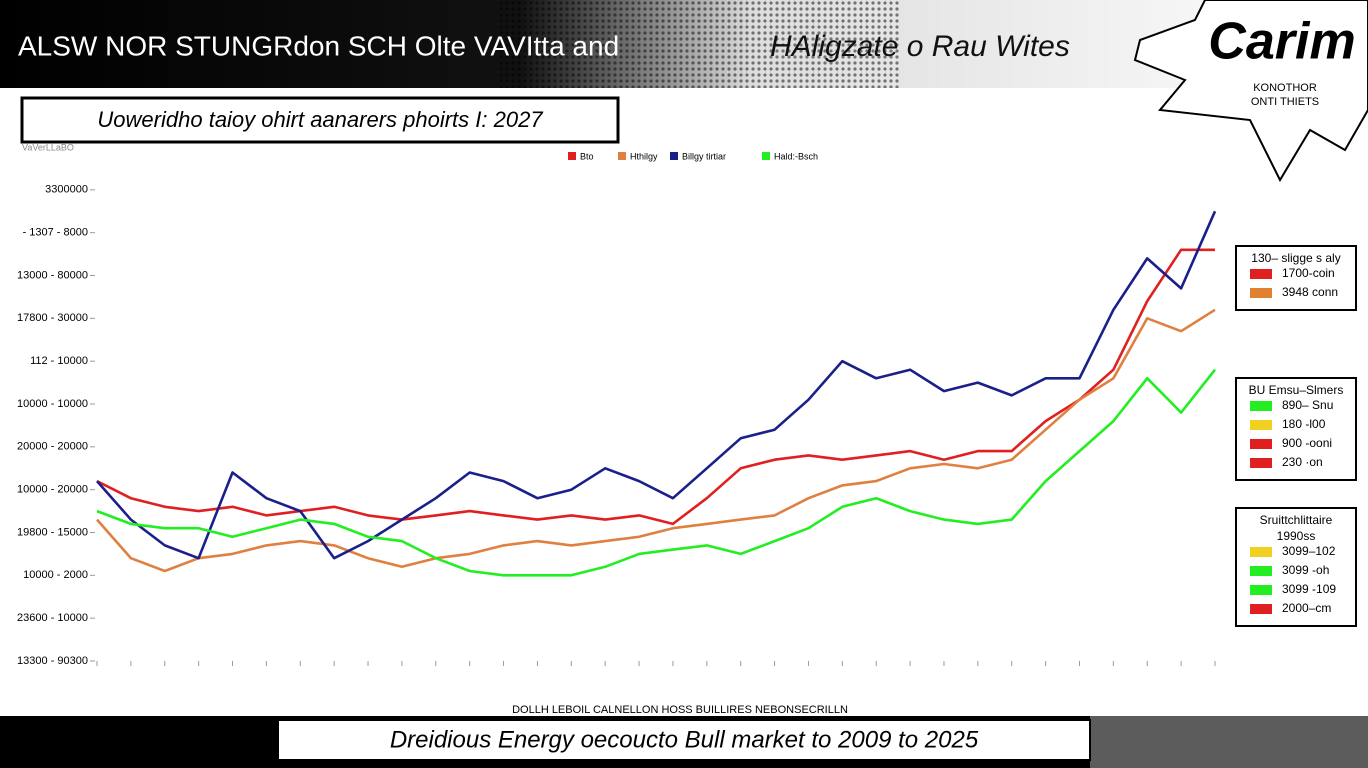 This screenshot has width=1368, height=768. Describe the element at coordinates (1307, 405) in the screenshot. I see `panel-item: 890– Snu` at that location.